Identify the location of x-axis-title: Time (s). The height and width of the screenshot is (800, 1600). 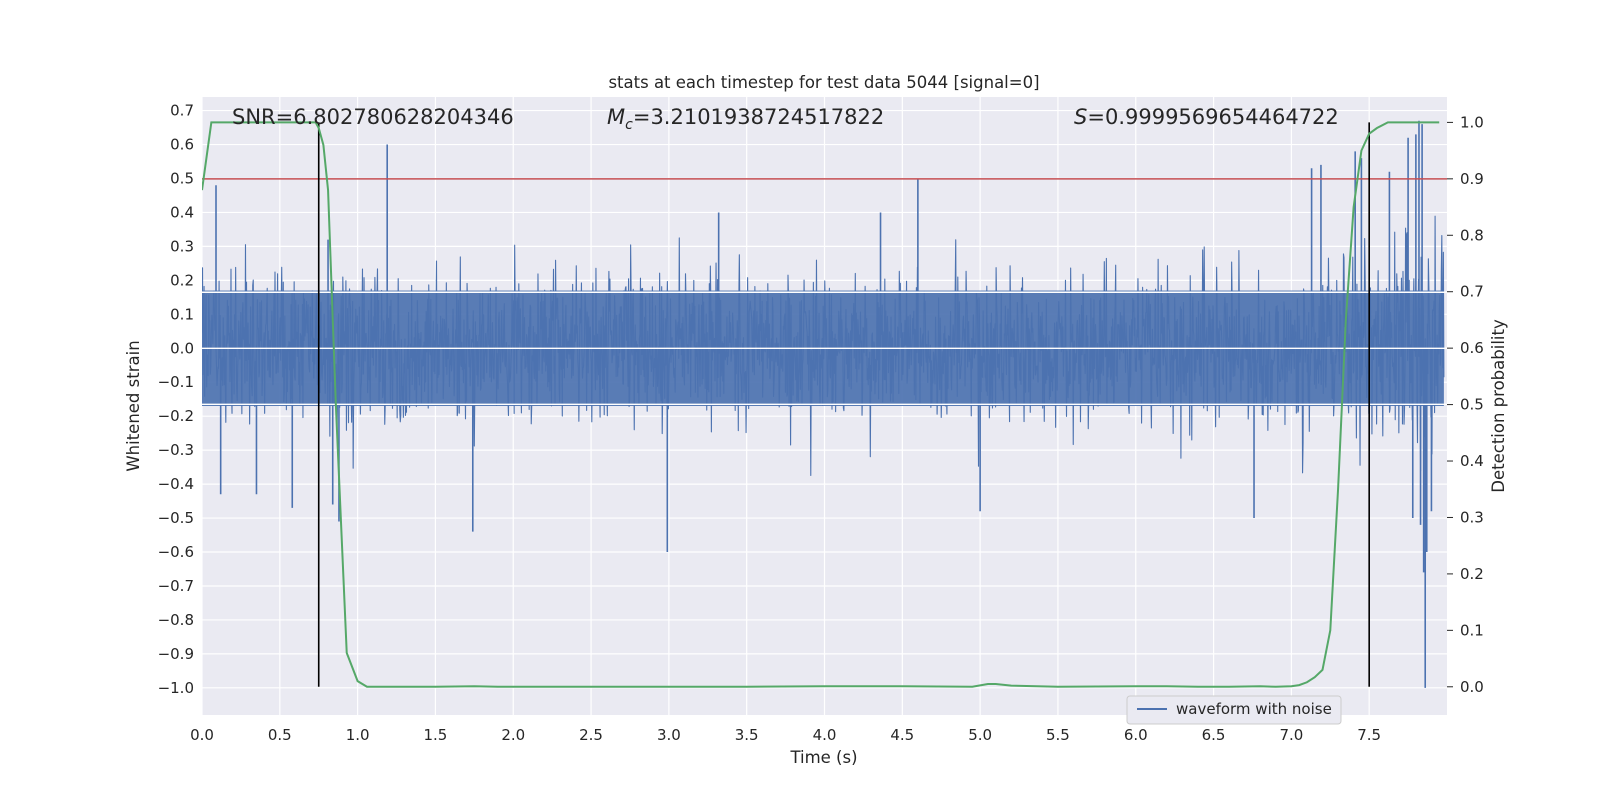
(823, 757).